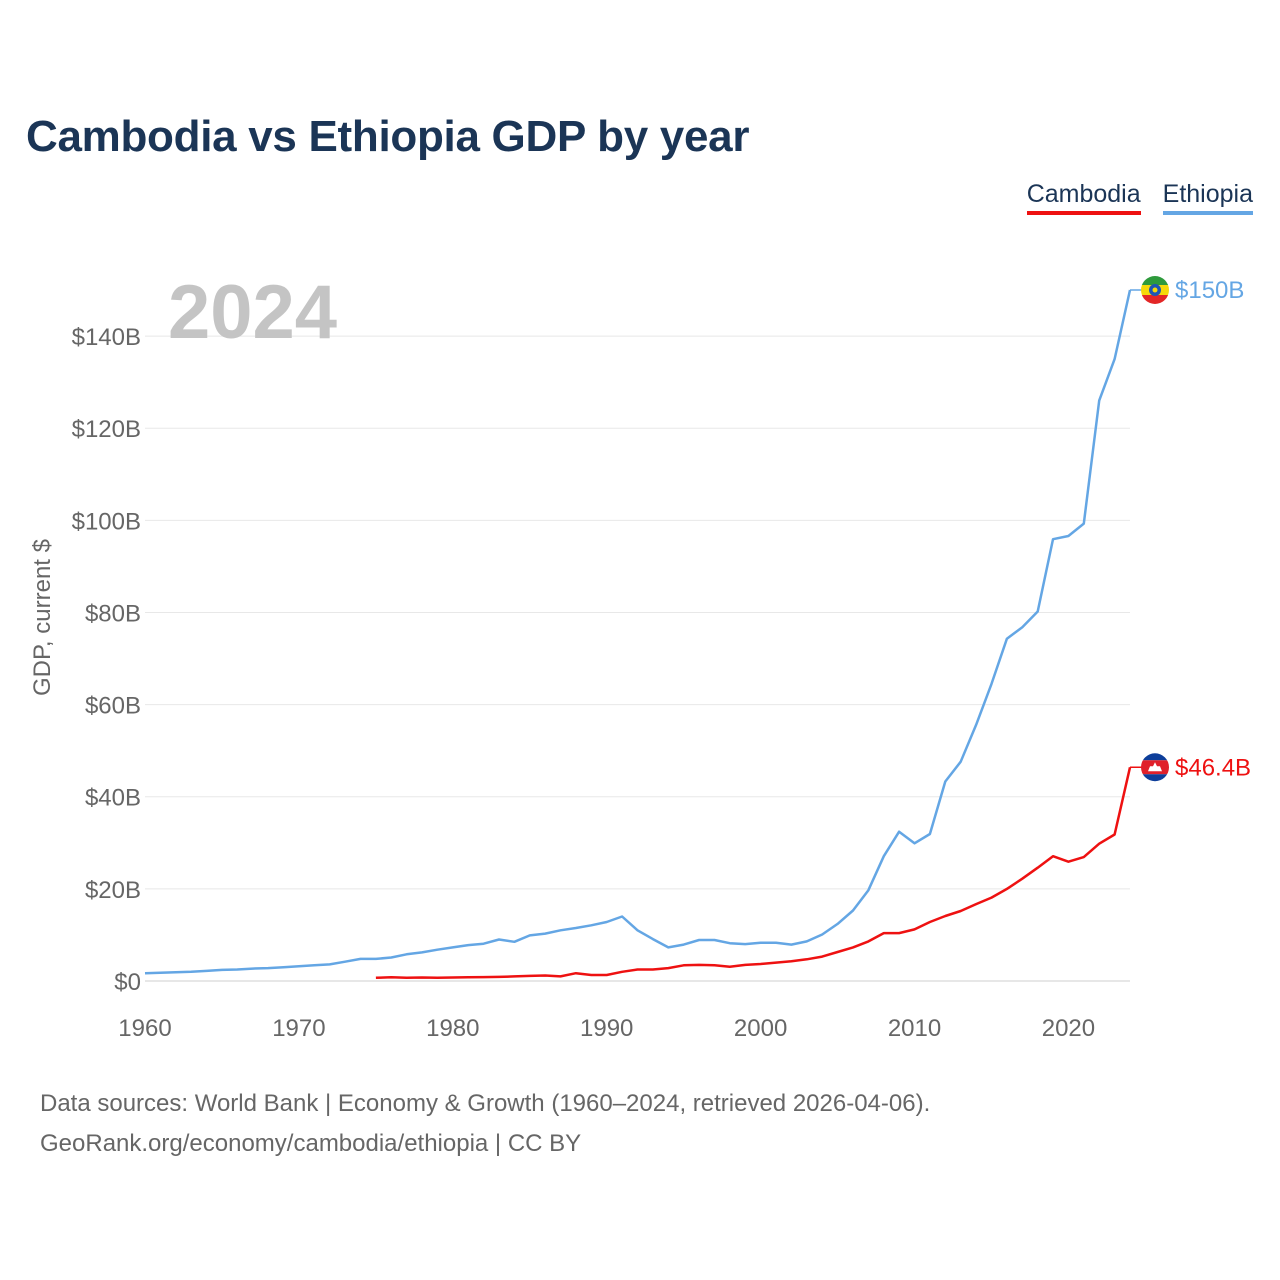 Image resolution: width=1280 pixels, height=1280 pixels. I want to click on x-axis-ticks: 1960 1970 1980 1990 2000 2010 2020, so click(606, 1028).